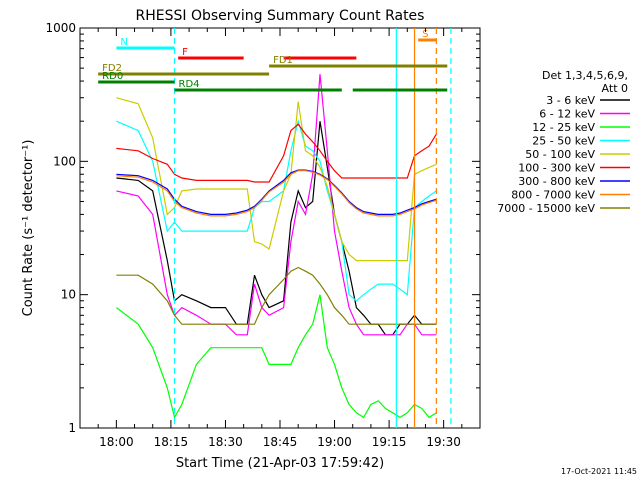  What do you see at coordinates (443, 442) in the screenshot?
I see `x-tick-label-6: 19:30` at bounding box center [443, 442].